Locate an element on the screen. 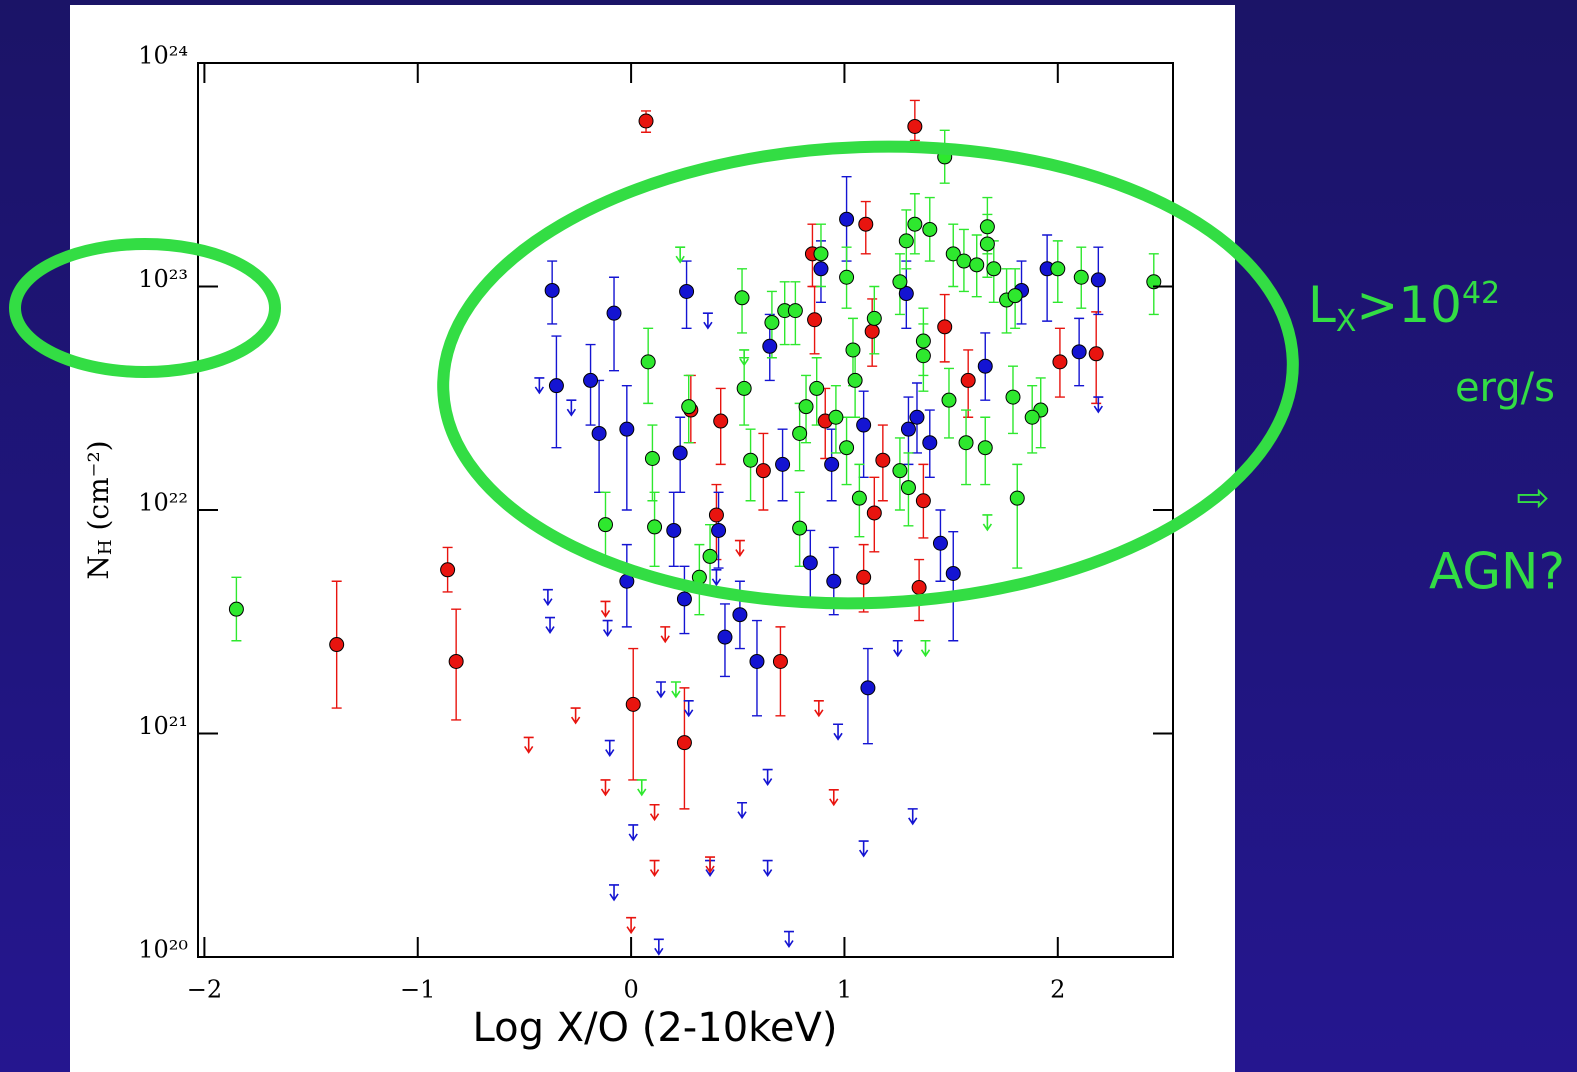 The width and height of the screenshot is (1577, 1072). y-label-sub: H is located at coordinates (105, 547).